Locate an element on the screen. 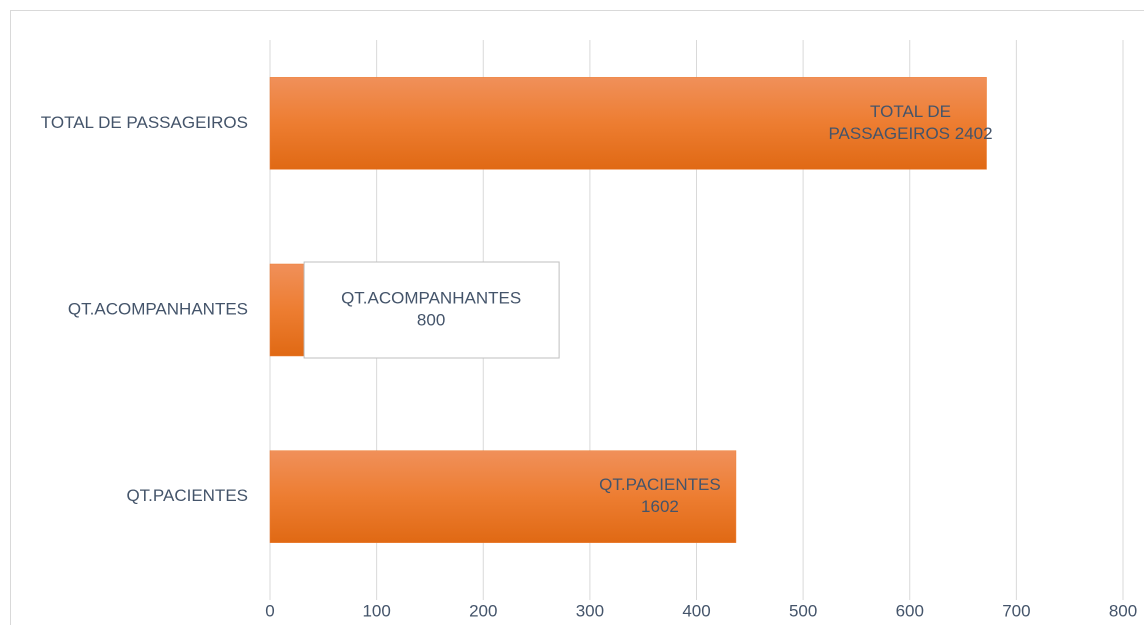  x-tick-label: 0 is located at coordinates (269, 610).